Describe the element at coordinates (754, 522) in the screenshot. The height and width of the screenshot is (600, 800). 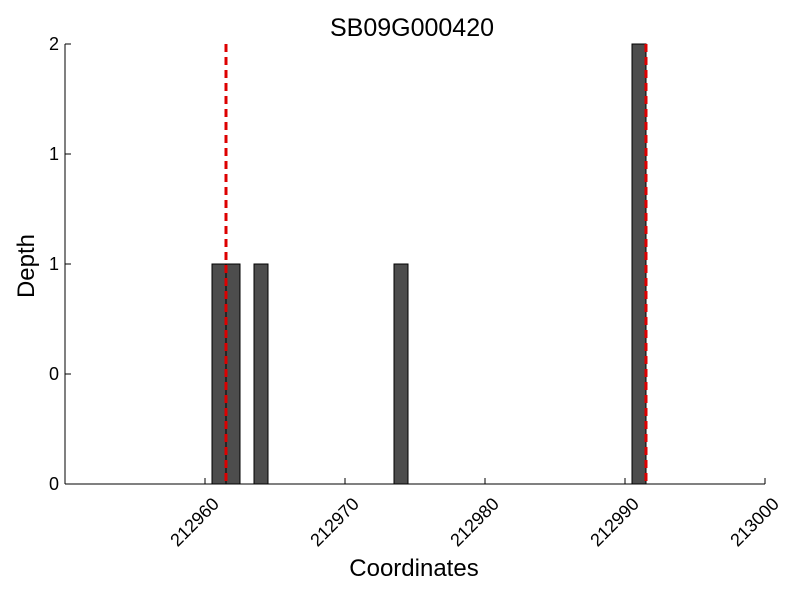
I see `x-tick-label-4: 213000` at that location.